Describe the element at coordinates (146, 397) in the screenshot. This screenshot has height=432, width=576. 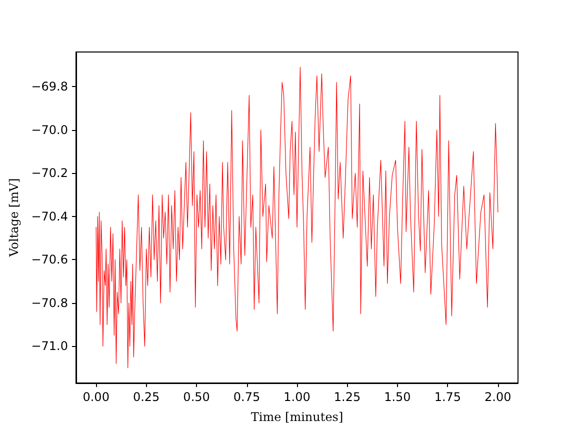
I see `x-tick-label: 0.25` at that location.